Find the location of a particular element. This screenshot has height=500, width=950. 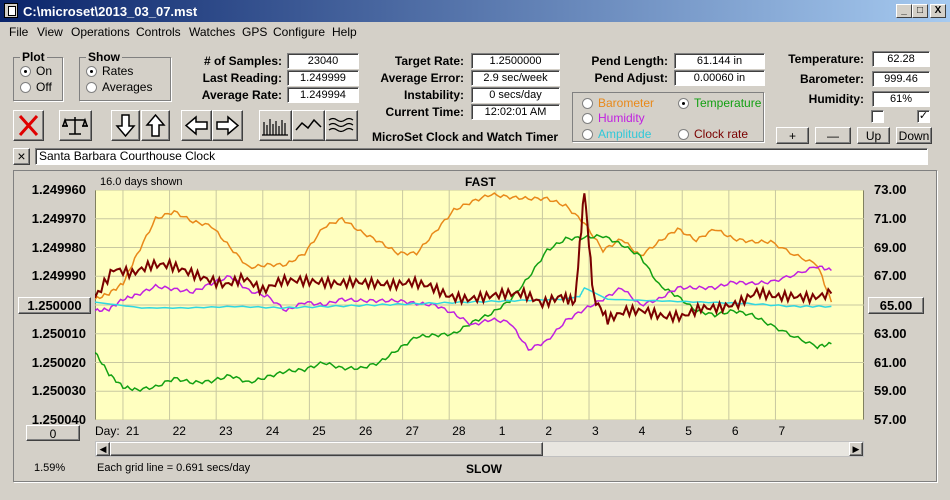

samples-label: # of Samples: is located at coordinates (242, 61).